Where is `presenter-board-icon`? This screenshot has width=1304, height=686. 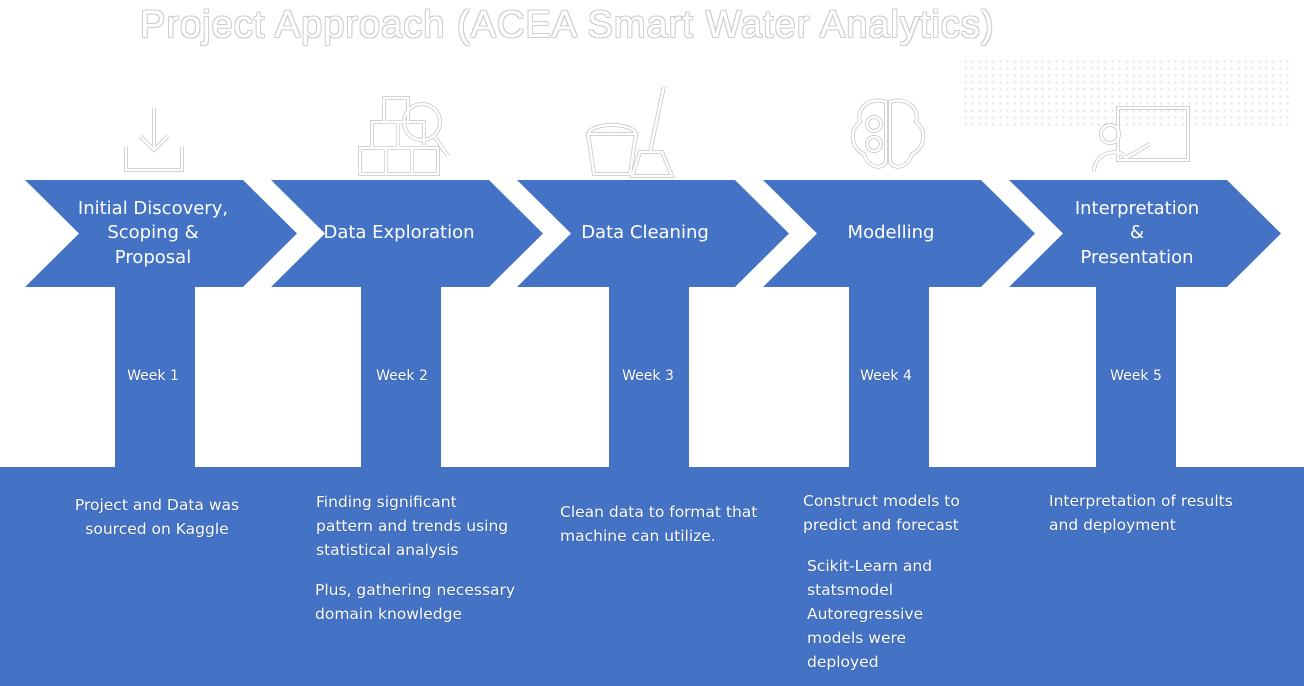 presenter-board-icon is located at coordinates (1142, 139).